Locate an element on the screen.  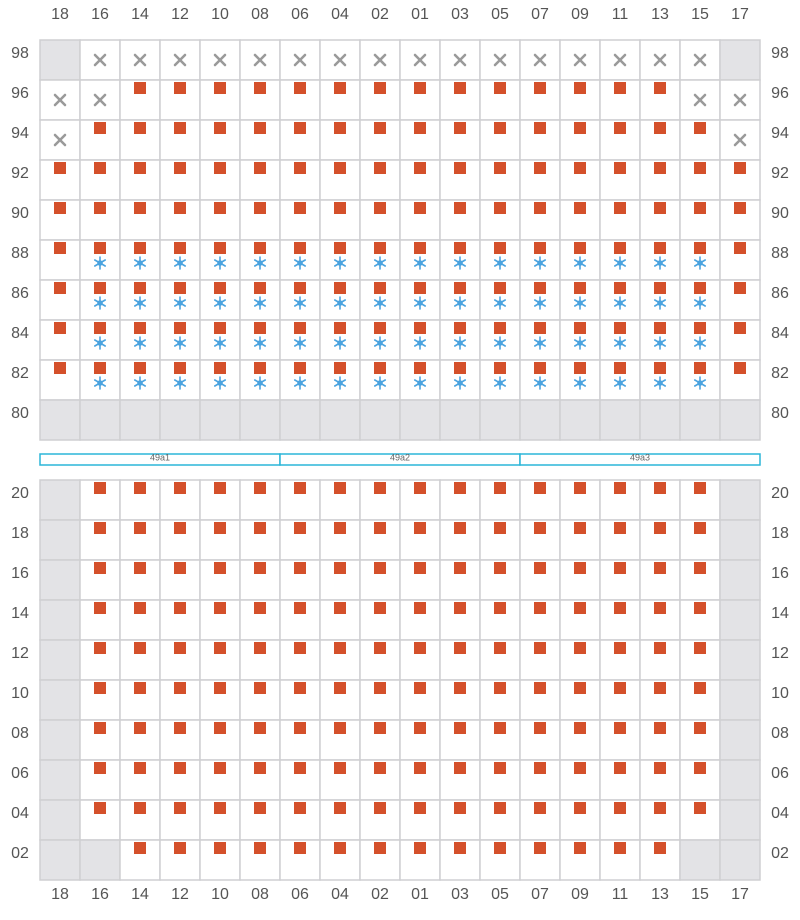
row-label: 18 is located at coordinates (20, 533).